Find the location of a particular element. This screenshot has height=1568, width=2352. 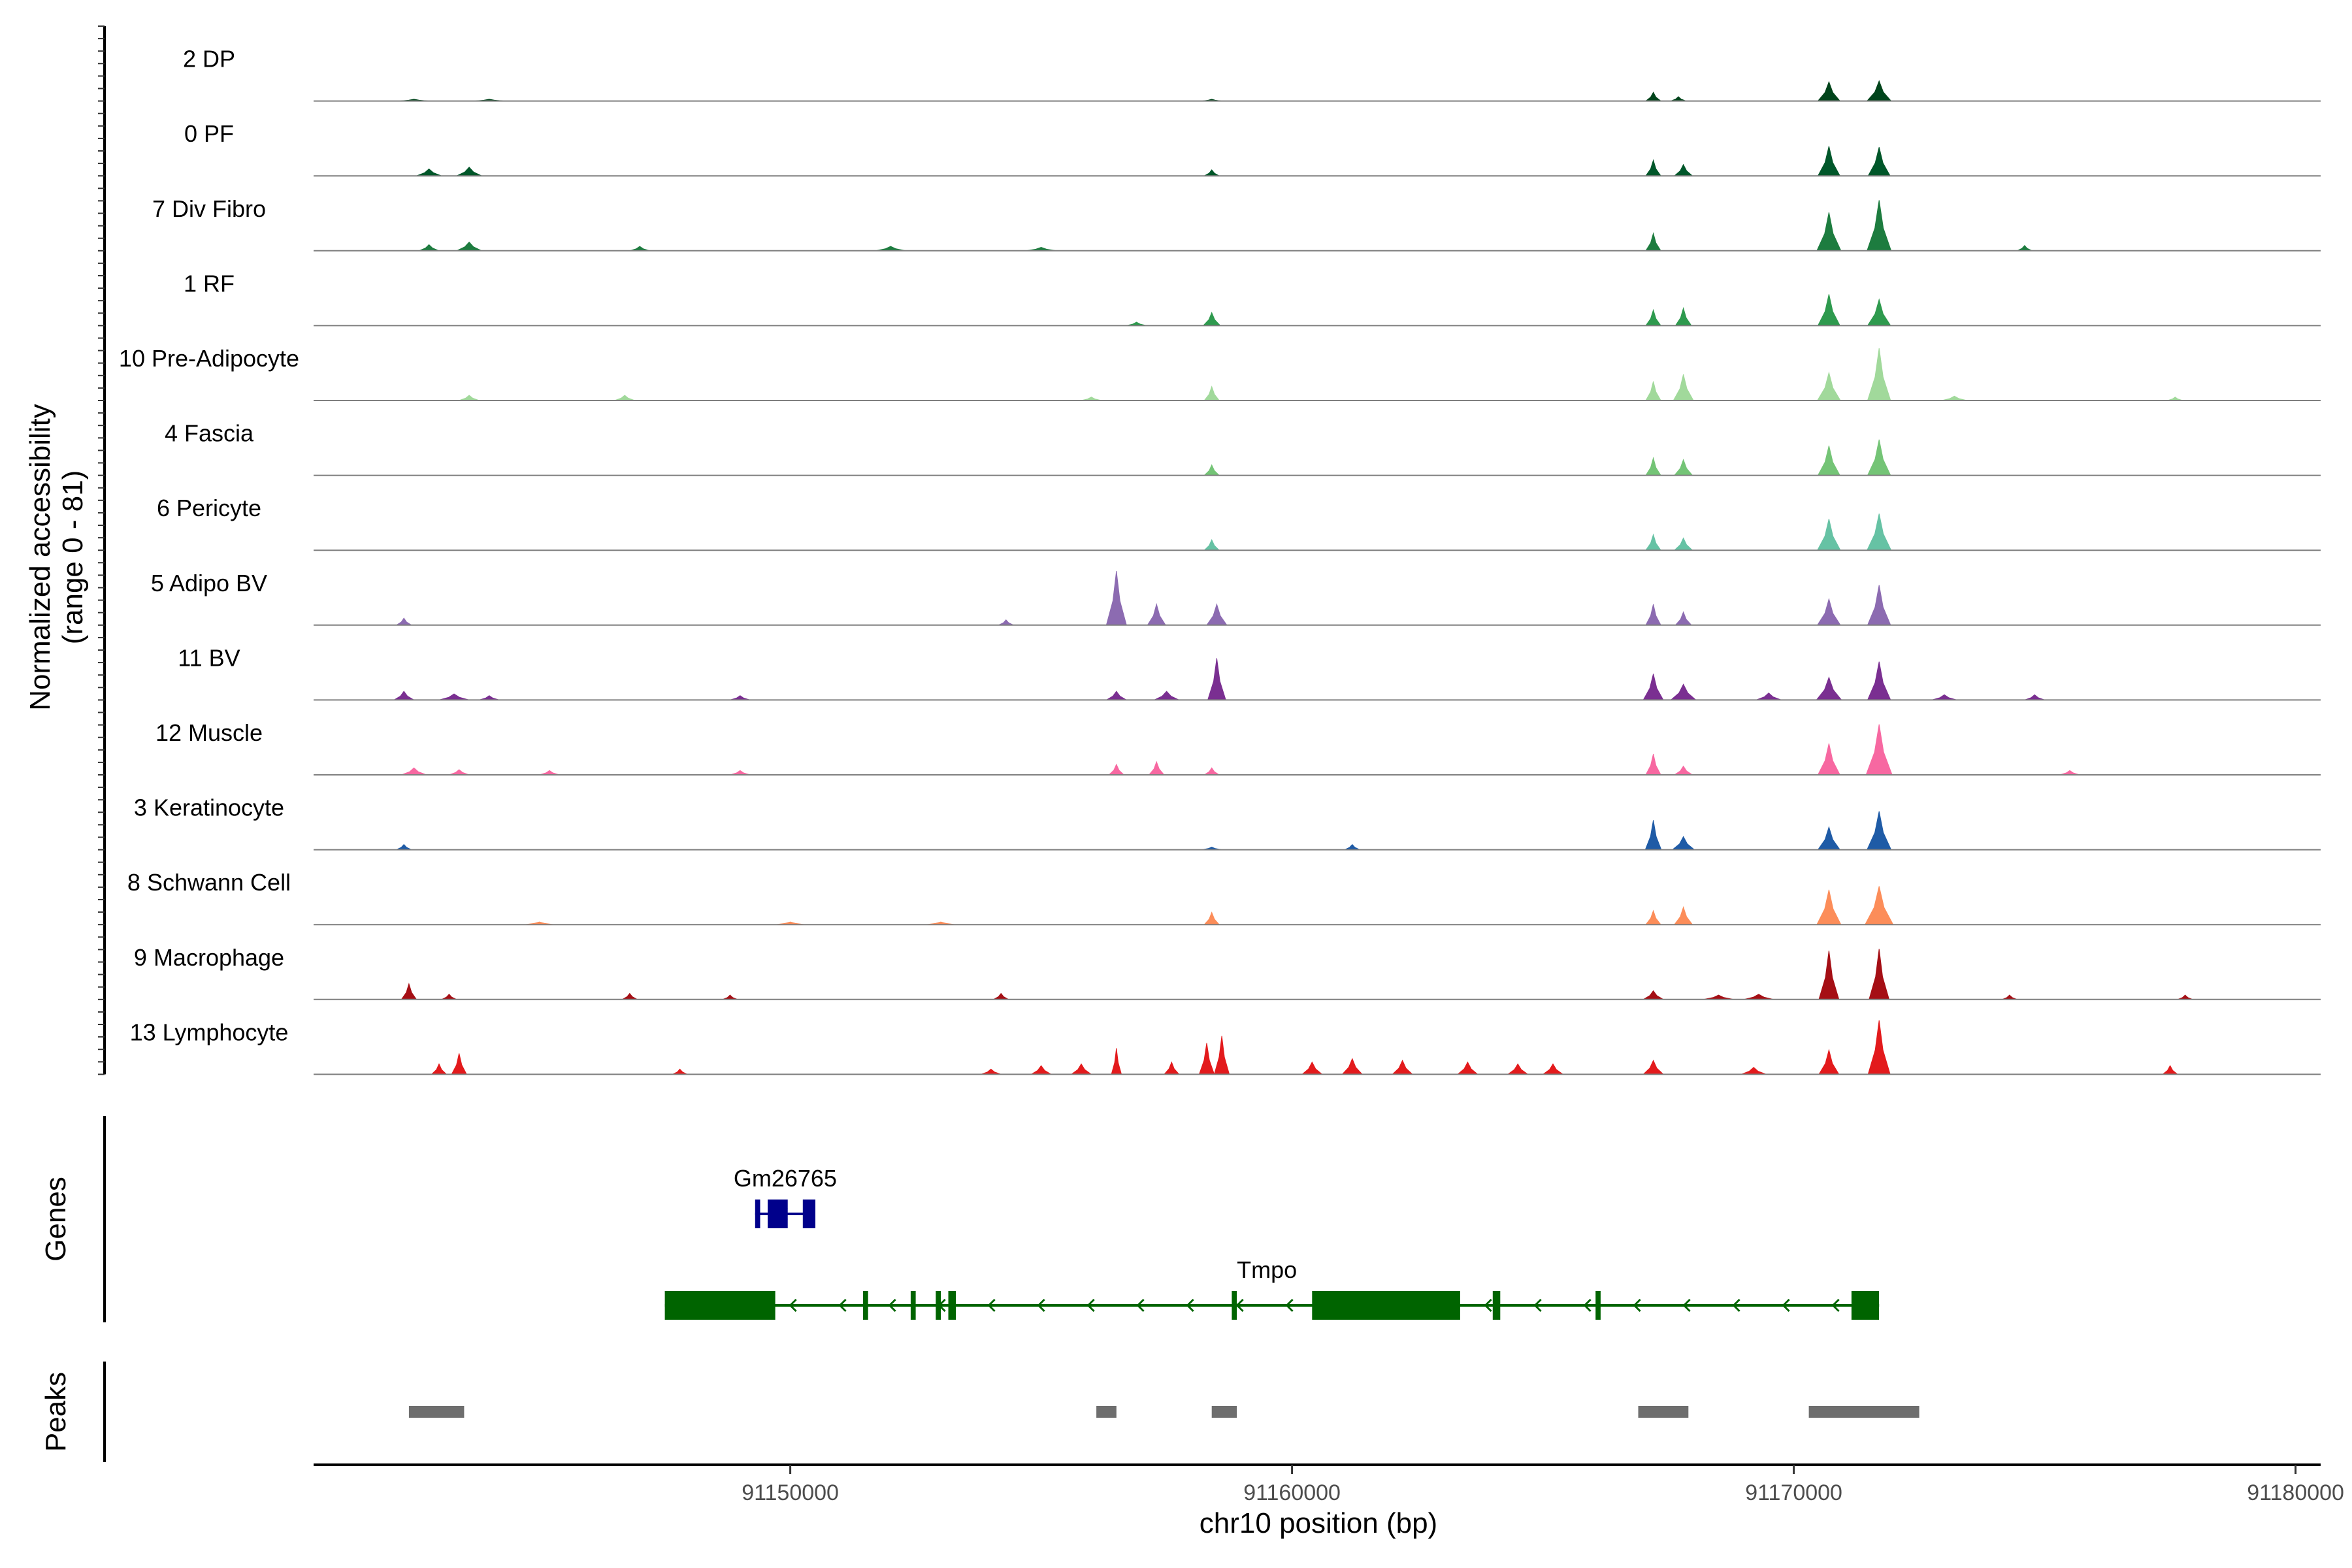

x-axis: 91150000 91160000 91170000 91180000 is located at coordinates (1329, 1484).